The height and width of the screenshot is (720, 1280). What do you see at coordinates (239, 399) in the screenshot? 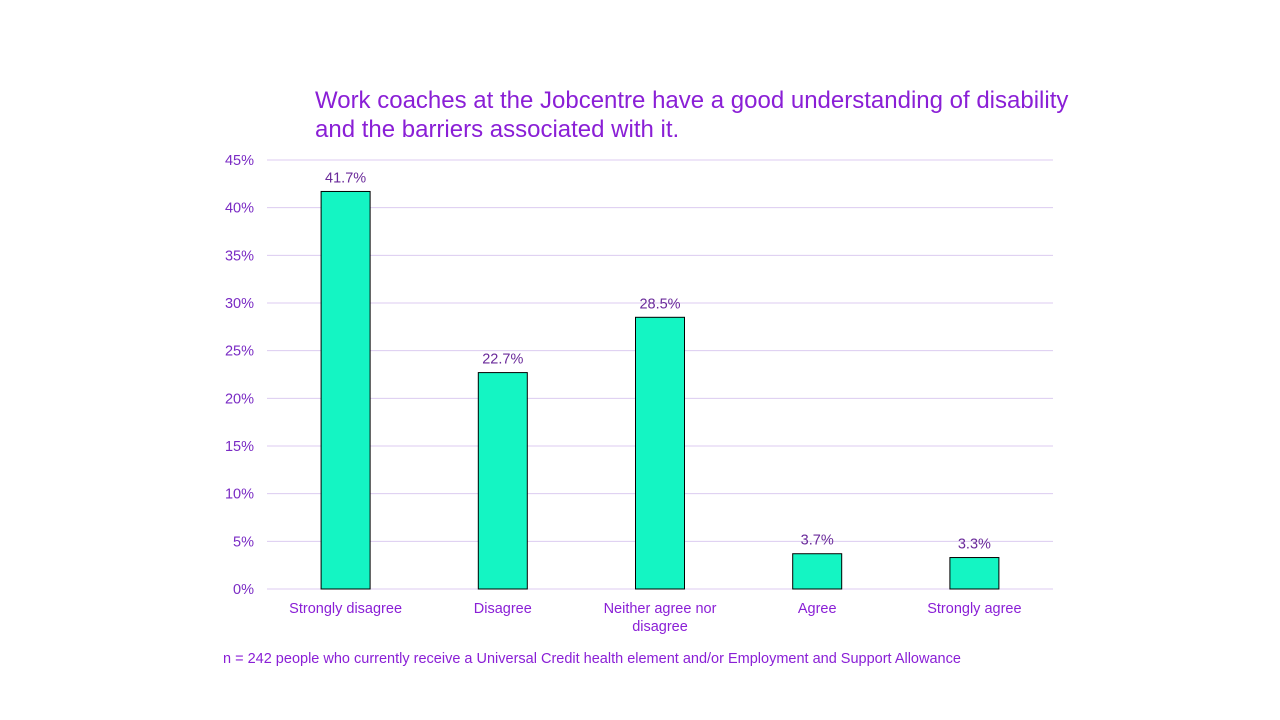
I see `y-tick-label: 20%` at bounding box center [239, 399].